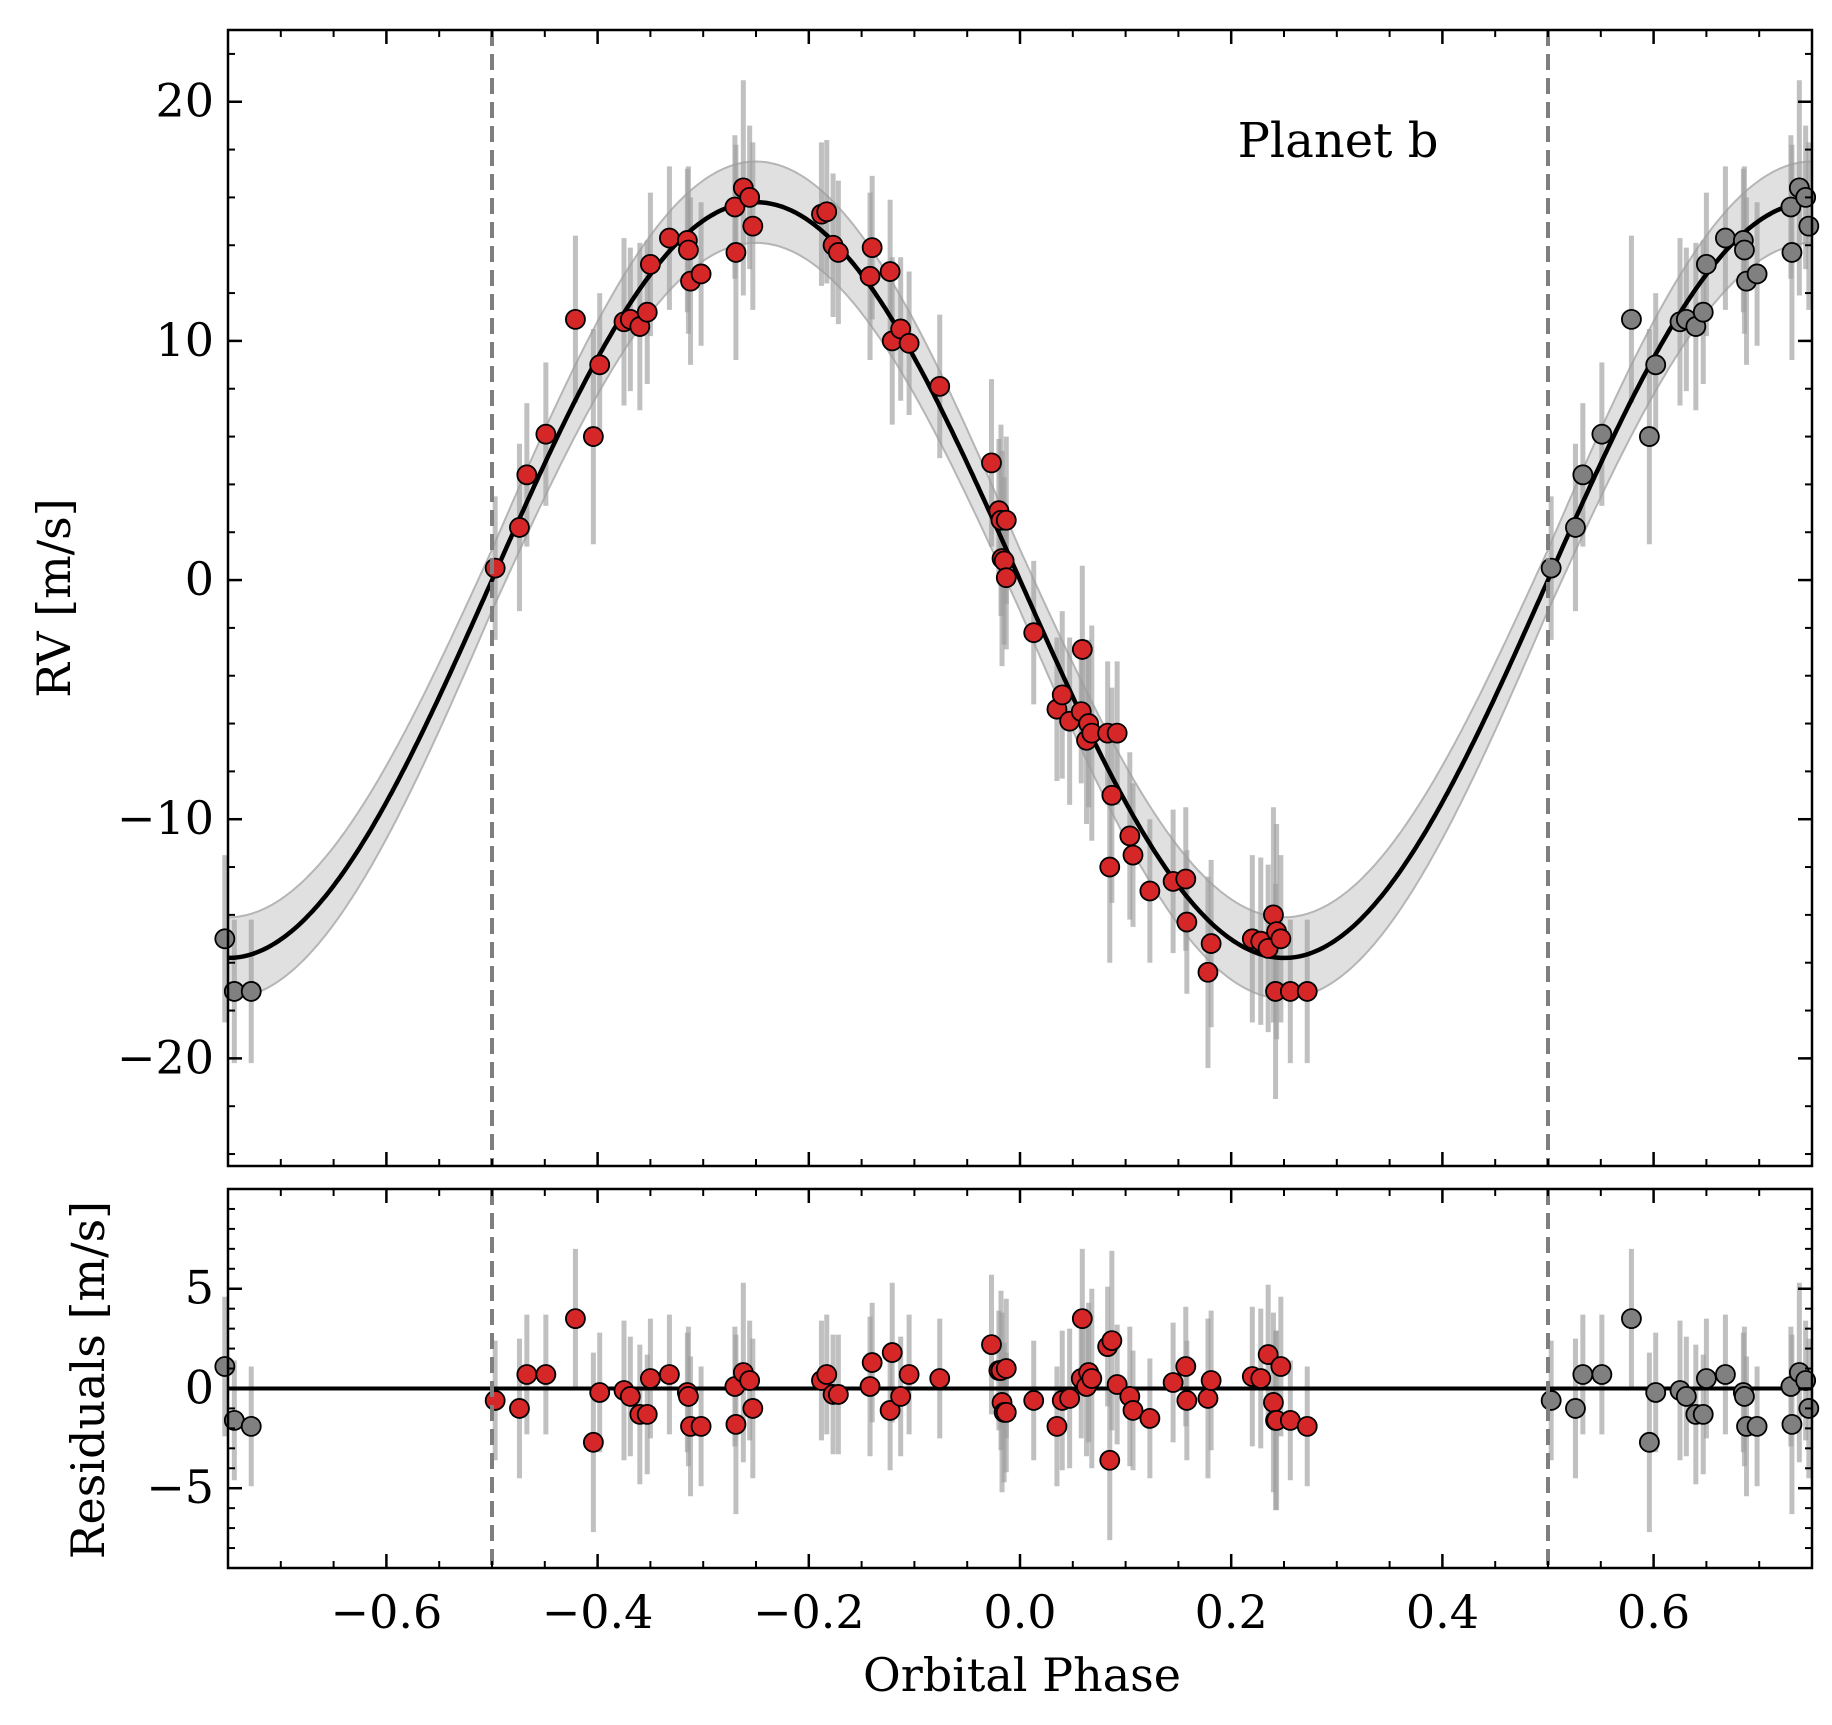 The width and height of the screenshot is (1832, 1725). What do you see at coordinates (199, 579) in the screenshot?
I see `y-tick-label: 0` at bounding box center [199, 579].